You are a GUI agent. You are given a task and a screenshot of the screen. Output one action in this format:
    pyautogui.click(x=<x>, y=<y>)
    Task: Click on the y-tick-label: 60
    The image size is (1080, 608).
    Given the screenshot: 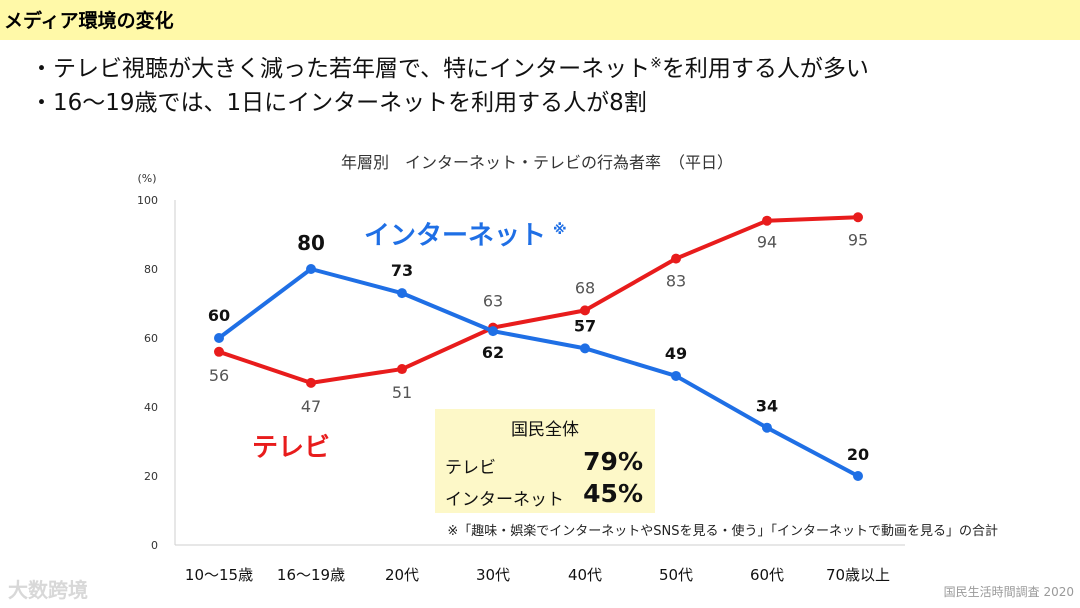 What is the action you would take?
    pyautogui.click(x=151, y=338)
    